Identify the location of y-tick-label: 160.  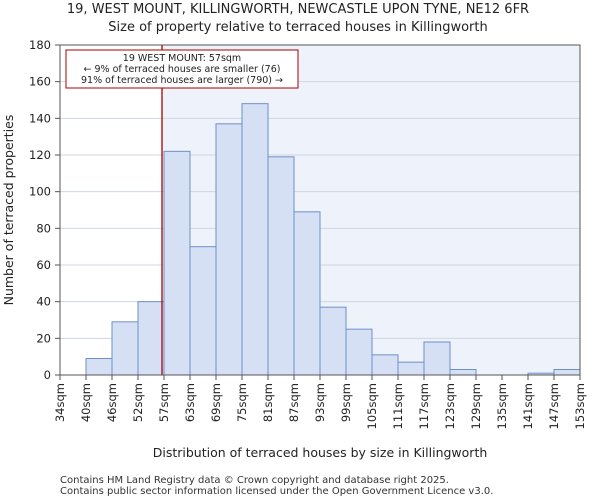
(40, 82).